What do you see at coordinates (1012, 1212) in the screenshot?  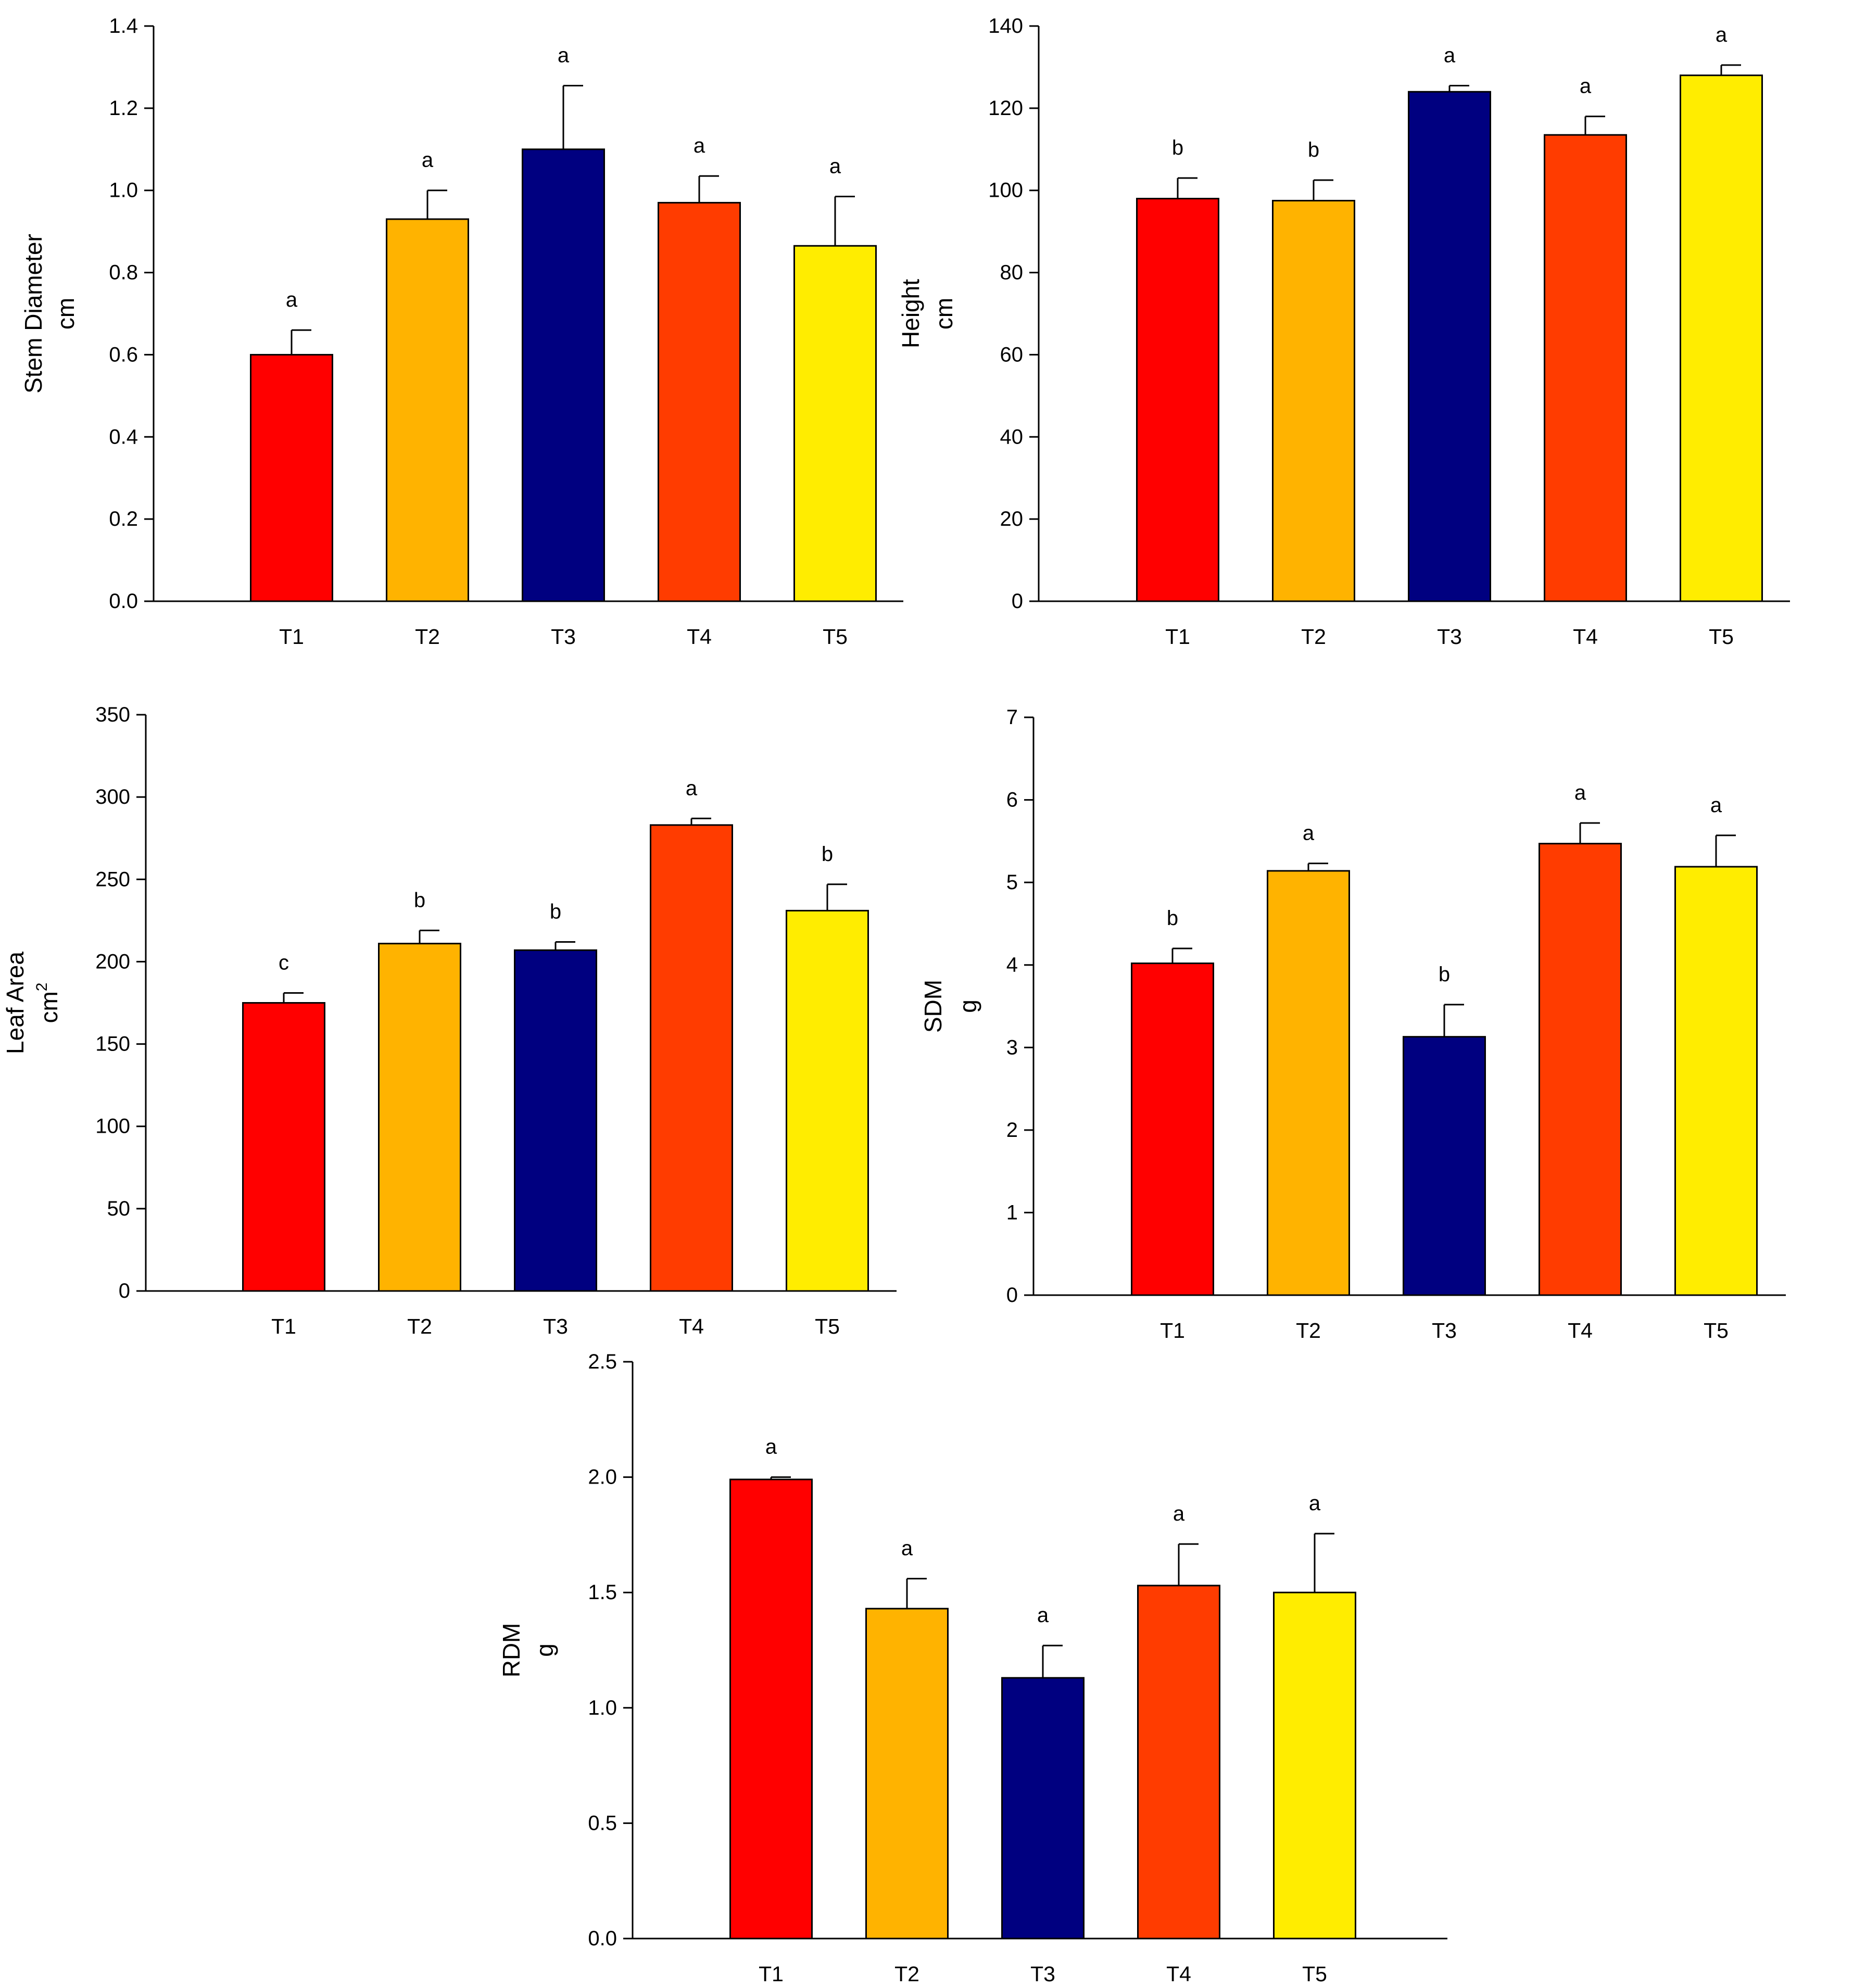 I see `y-tick-label: 1` at bounding box center [1012, 1212].